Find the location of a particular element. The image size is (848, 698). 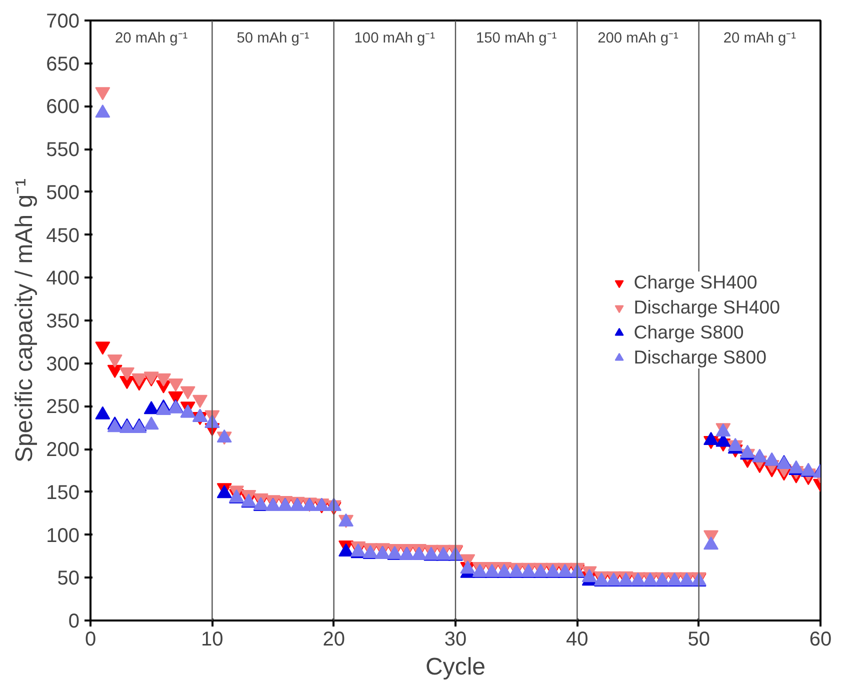

y-tick-label: 550 is located at coordinates (63, 150).